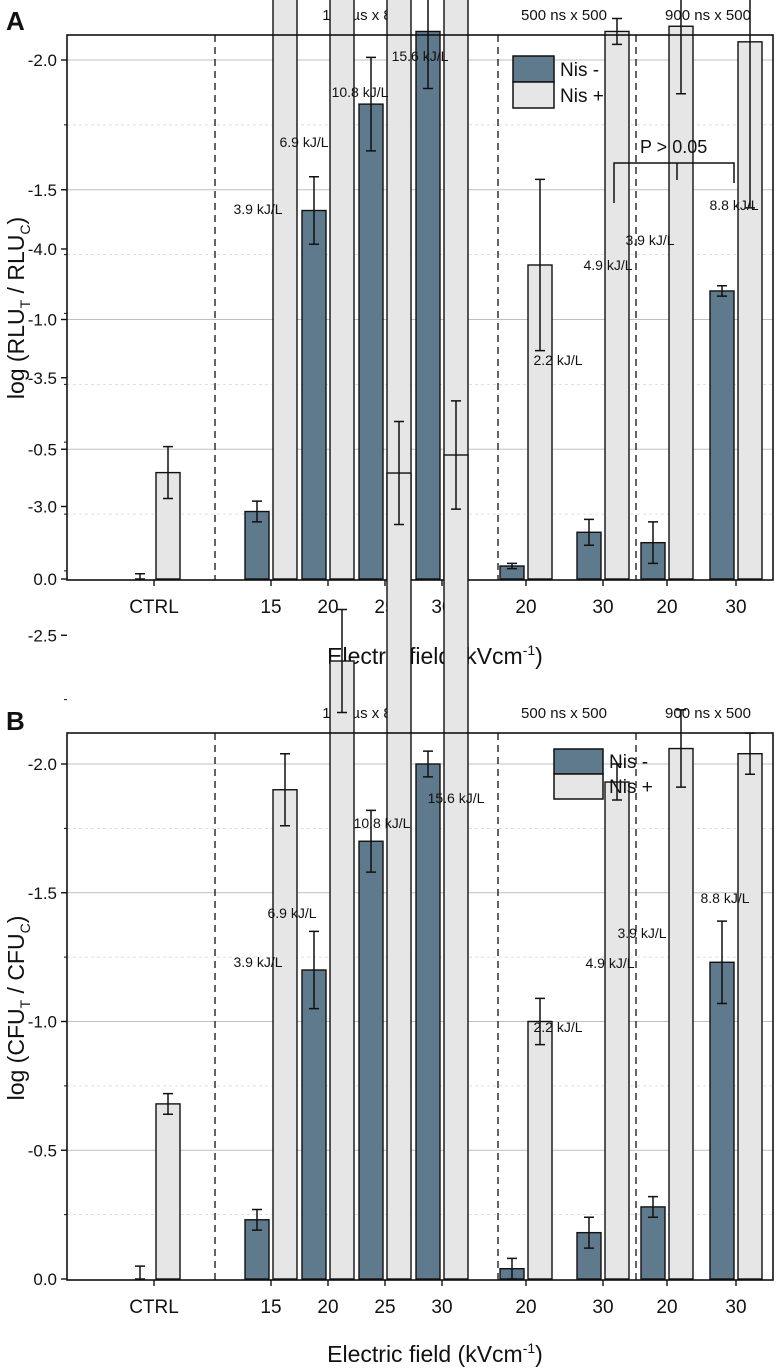  Describe the element at coordinates (631, 787) in the screenshot. I see `legend-label-nis-plus: Nis +` at that location.